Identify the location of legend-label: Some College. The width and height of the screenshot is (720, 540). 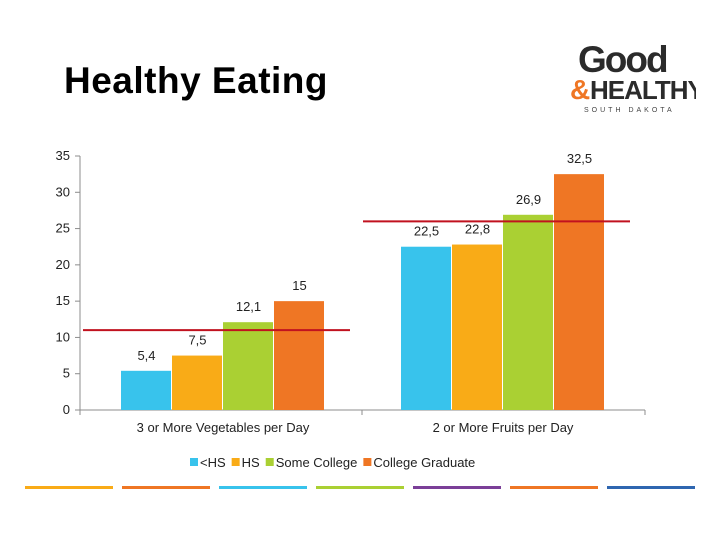
(317, 462).